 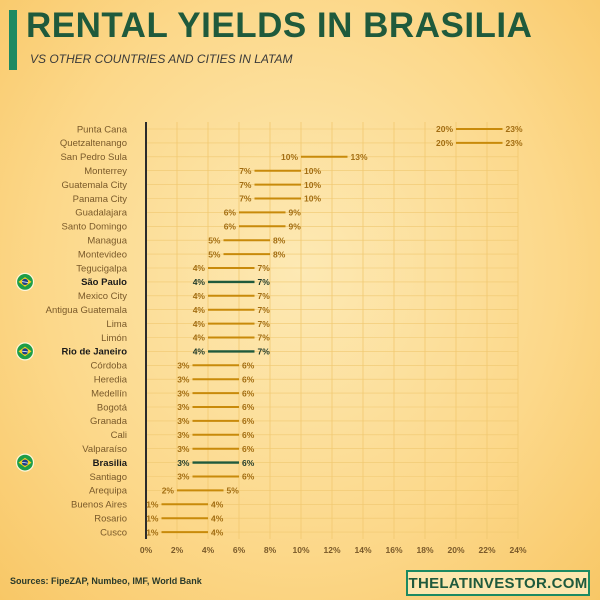 What do you see at coordinates (393, 550) in the screenshot?
I see `x-tick-label: 16%` at bounding box center [393, 550].